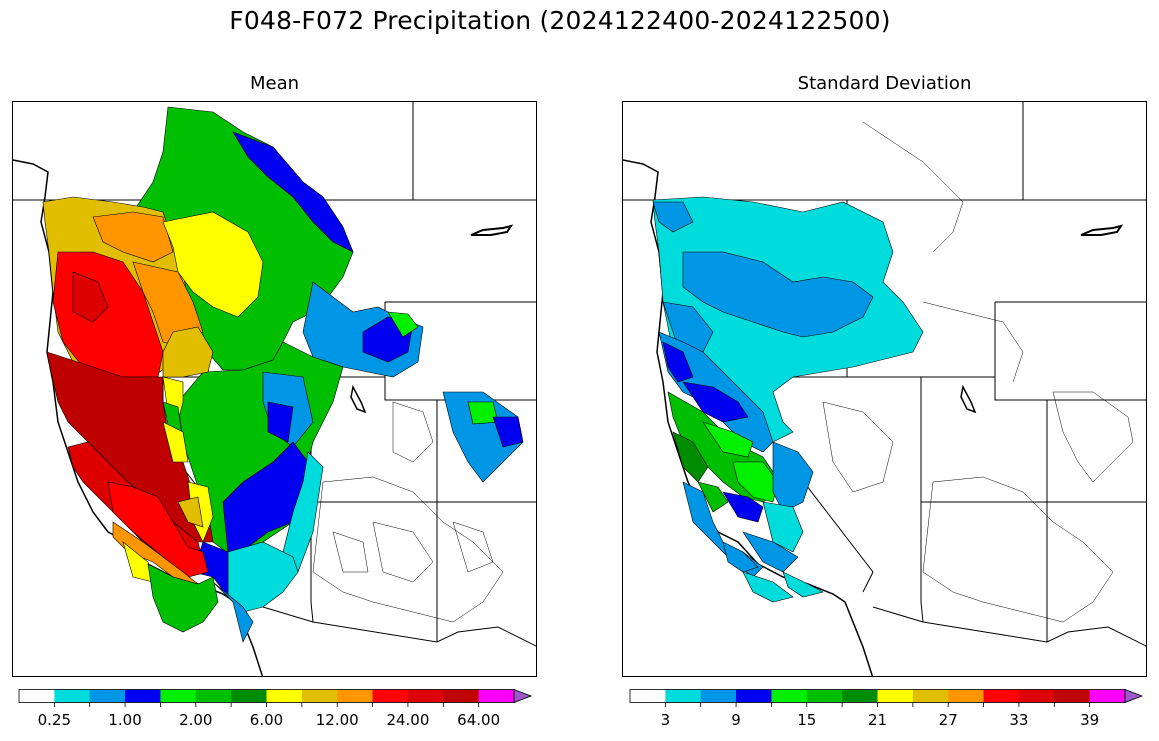 This screenshot has width=1159, height=741. What do you see at coordinates (807, 720) in the screenshot?
I see `stddev-colorbar-tick-label: 15` at bounding box center [807, 720].